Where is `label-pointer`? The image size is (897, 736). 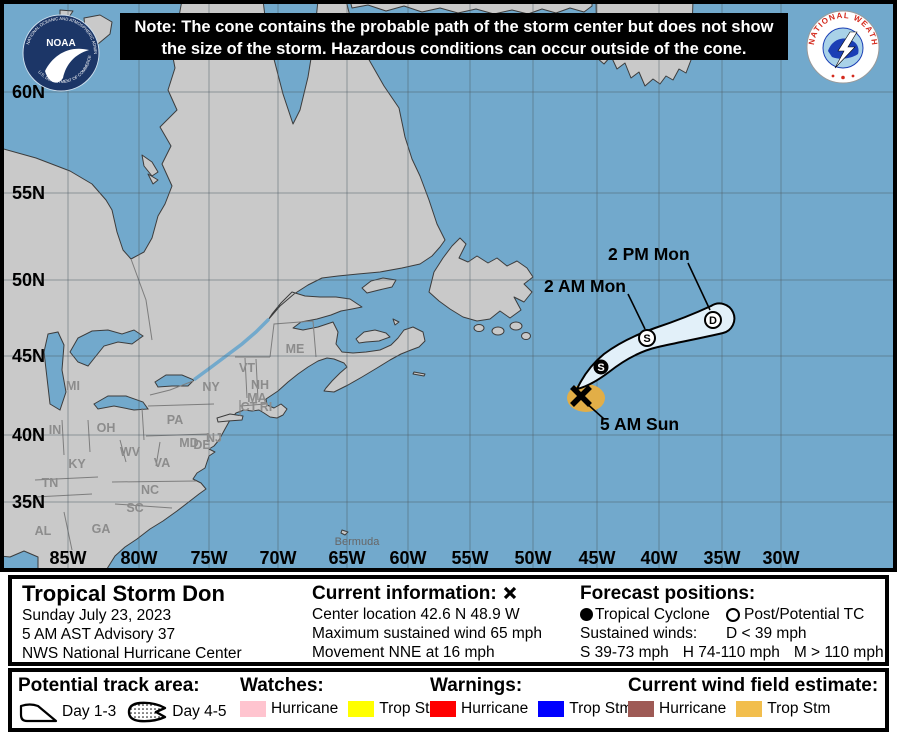 label-pointer is located at coordinates (636, 311).